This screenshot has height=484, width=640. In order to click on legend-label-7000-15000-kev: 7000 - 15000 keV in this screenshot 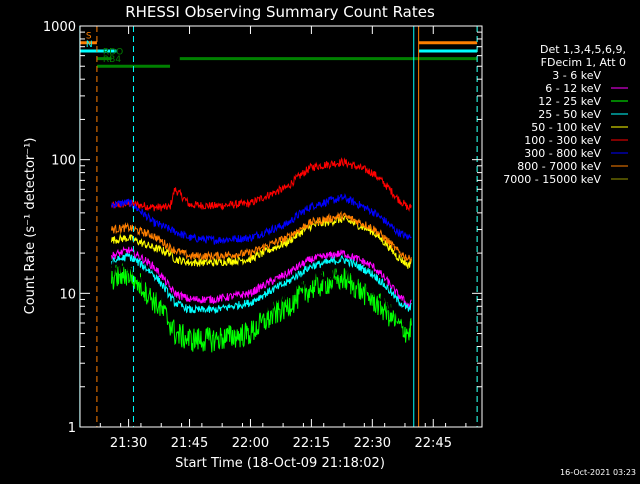, I will do `click(552, 179)`.